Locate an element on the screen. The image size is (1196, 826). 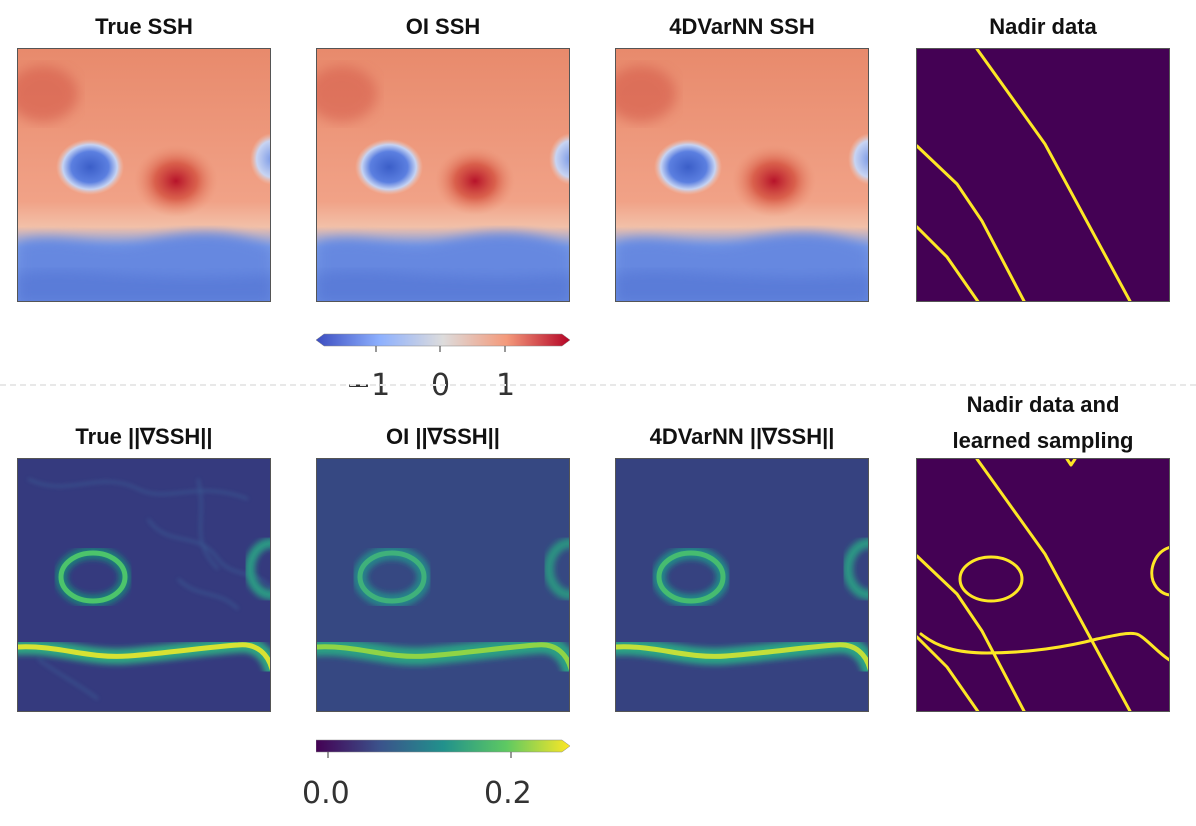
title-oi-grad: OI ||∇SSH|| is located at coordinates (443, 436).